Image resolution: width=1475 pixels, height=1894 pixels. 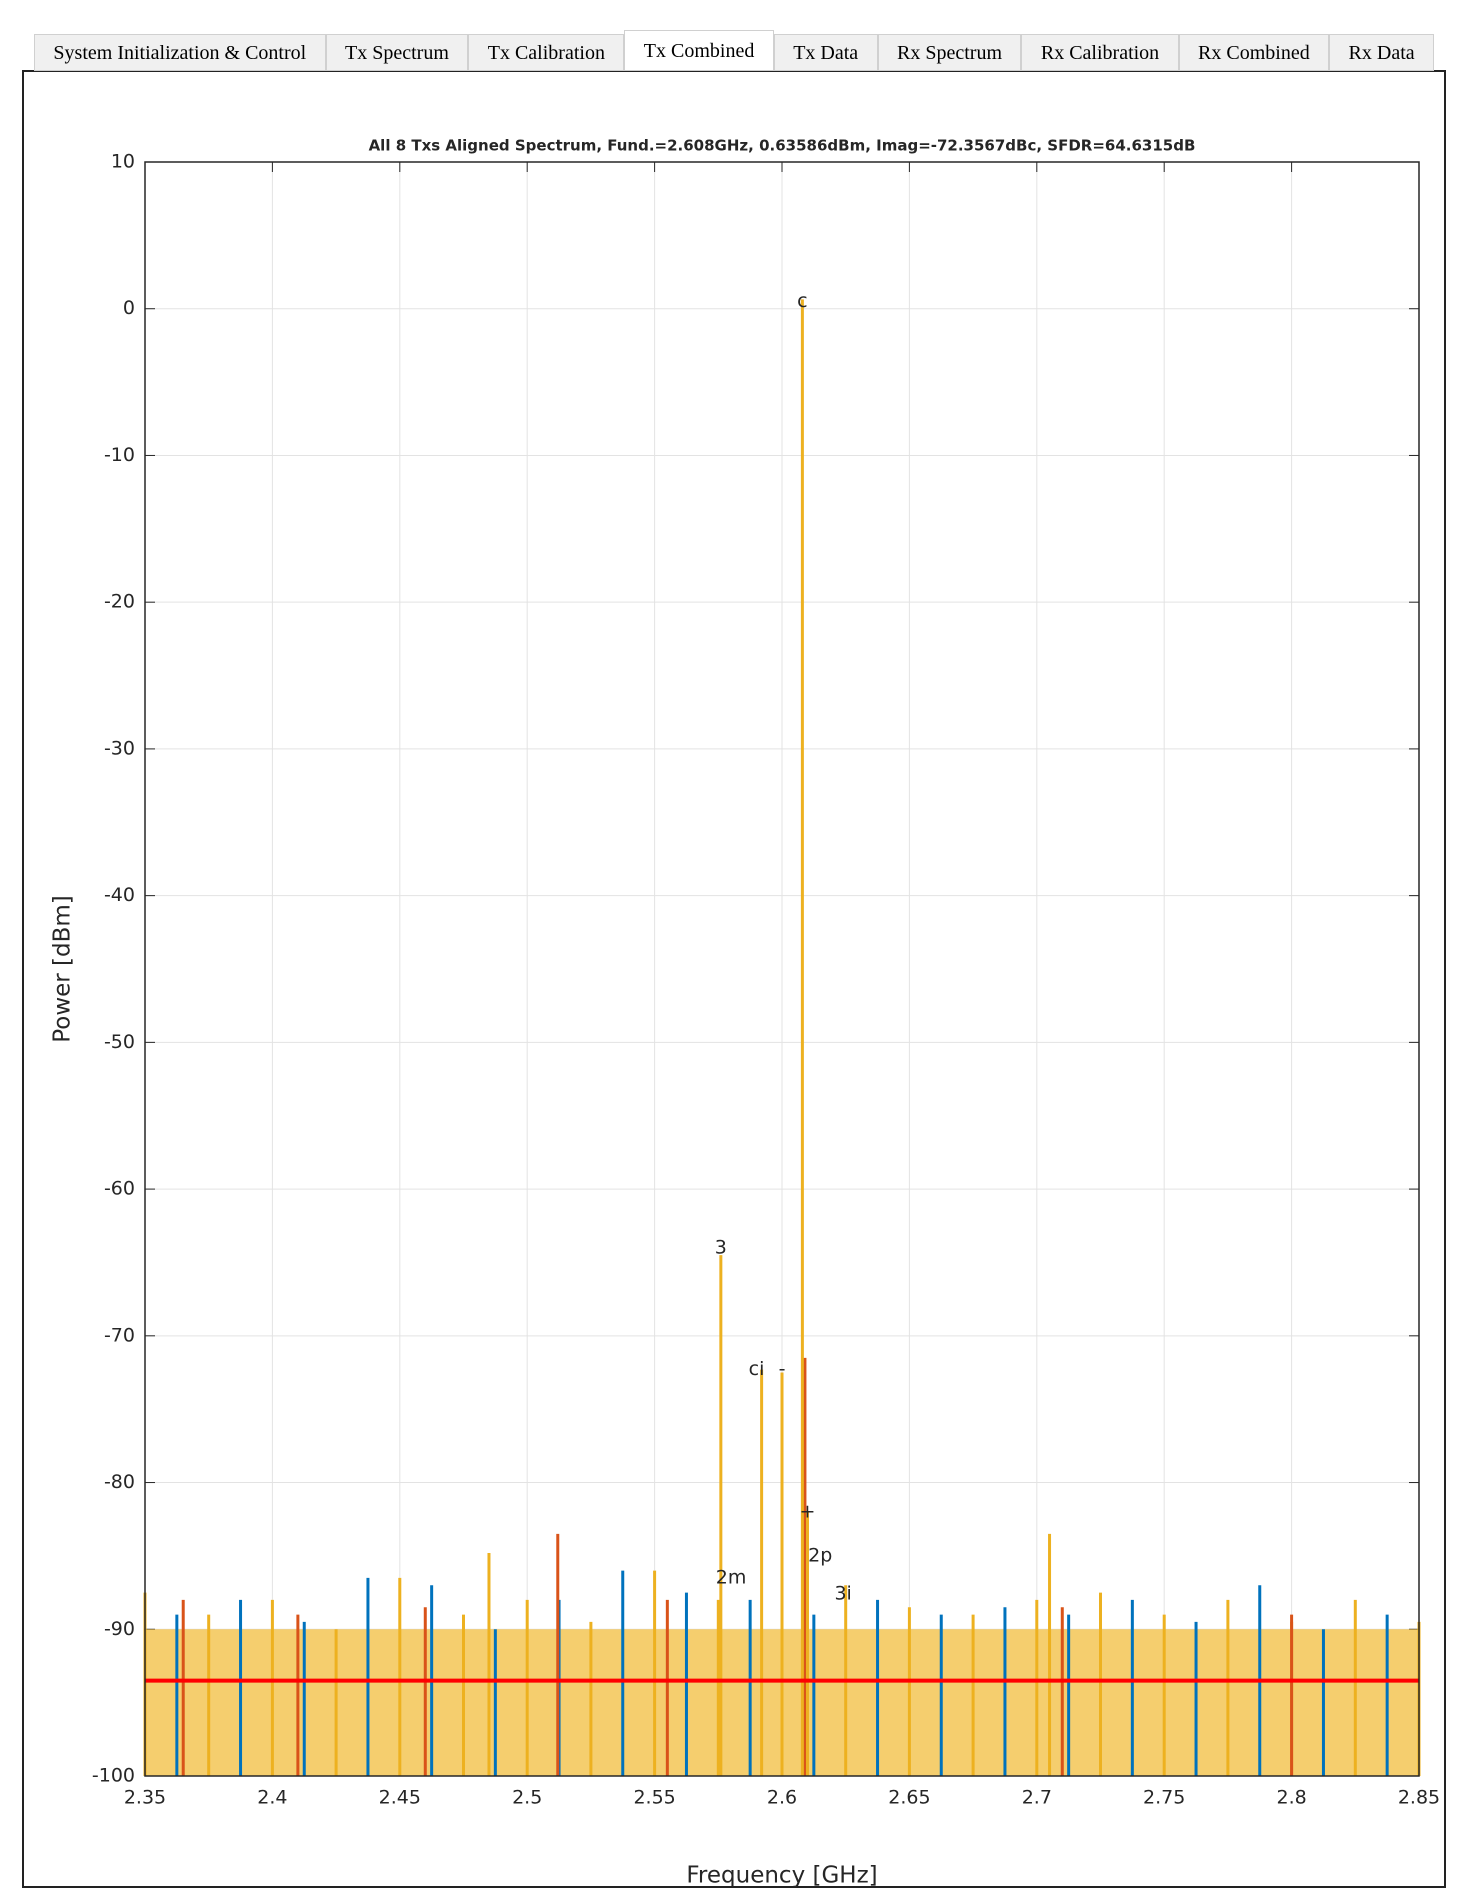 What do you see at coordinates (63, 969) in the screenshot?
I see `y-axis-label: Power [dBm]` at bounding box center [63, 969].